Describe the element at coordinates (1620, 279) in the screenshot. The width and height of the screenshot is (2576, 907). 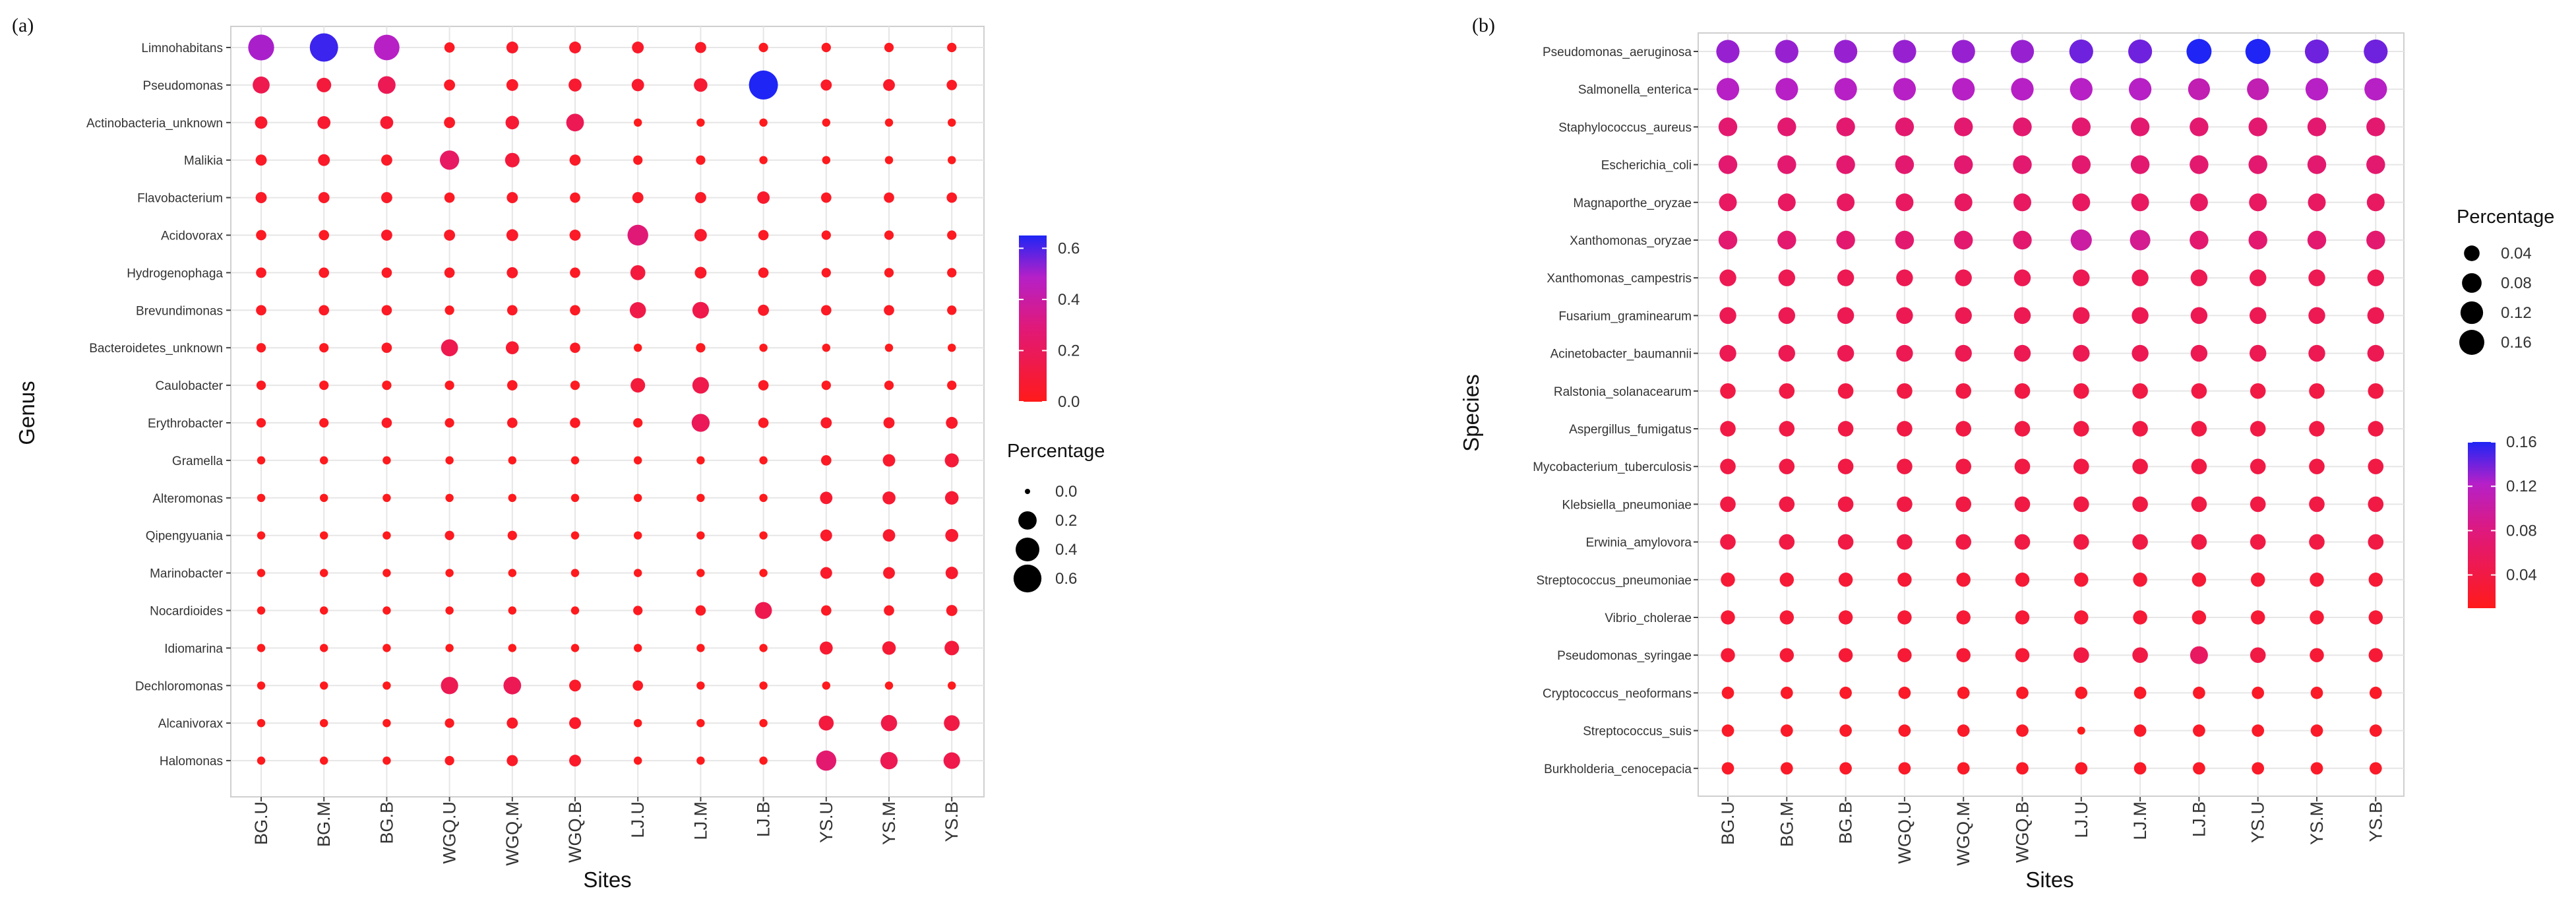
I see `y-tick-label: Xanthomonas_campestris` at that location.